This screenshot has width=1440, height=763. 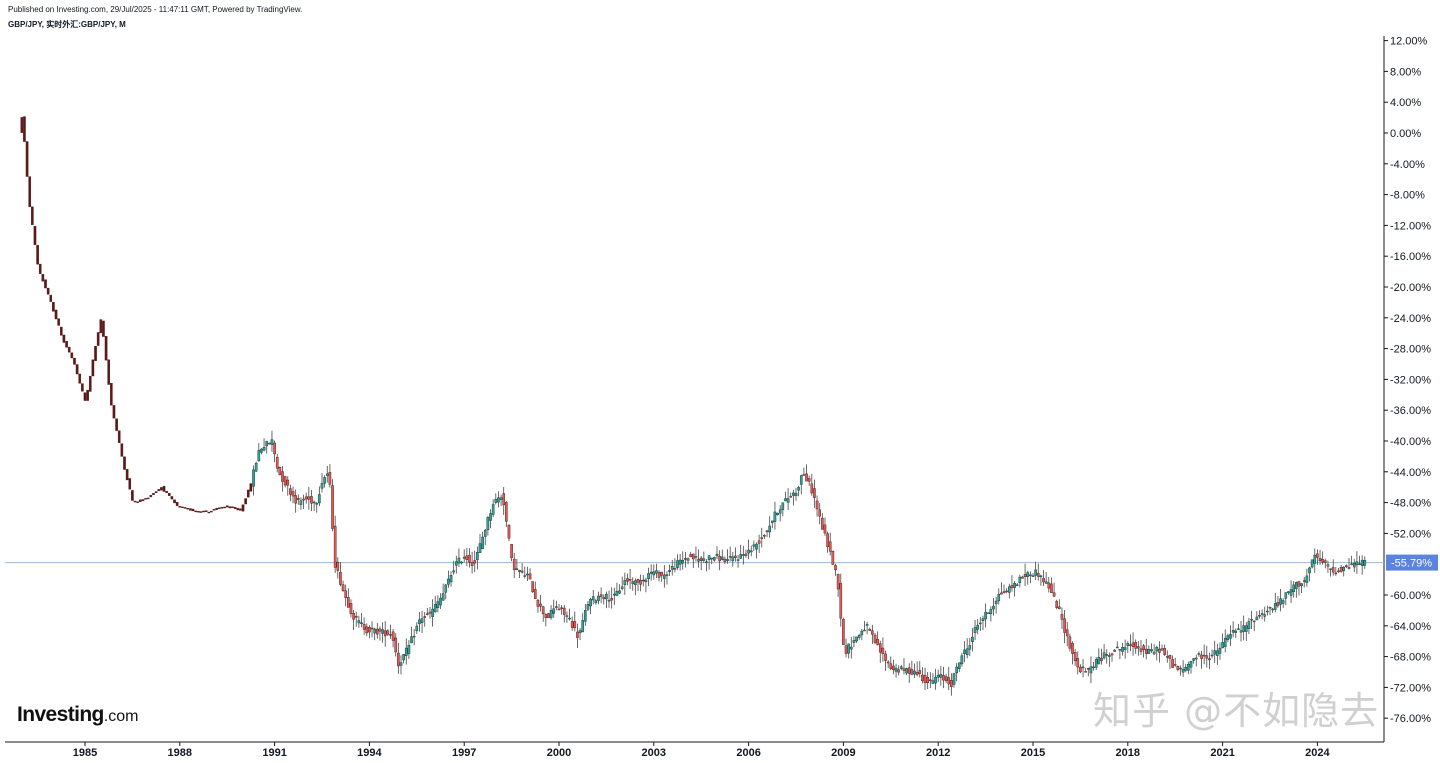 What do you see at coordinates (1405, 134) in the screenshot?
I see `y-tick-label: 0.00%` at bounding box center [1405, 134].